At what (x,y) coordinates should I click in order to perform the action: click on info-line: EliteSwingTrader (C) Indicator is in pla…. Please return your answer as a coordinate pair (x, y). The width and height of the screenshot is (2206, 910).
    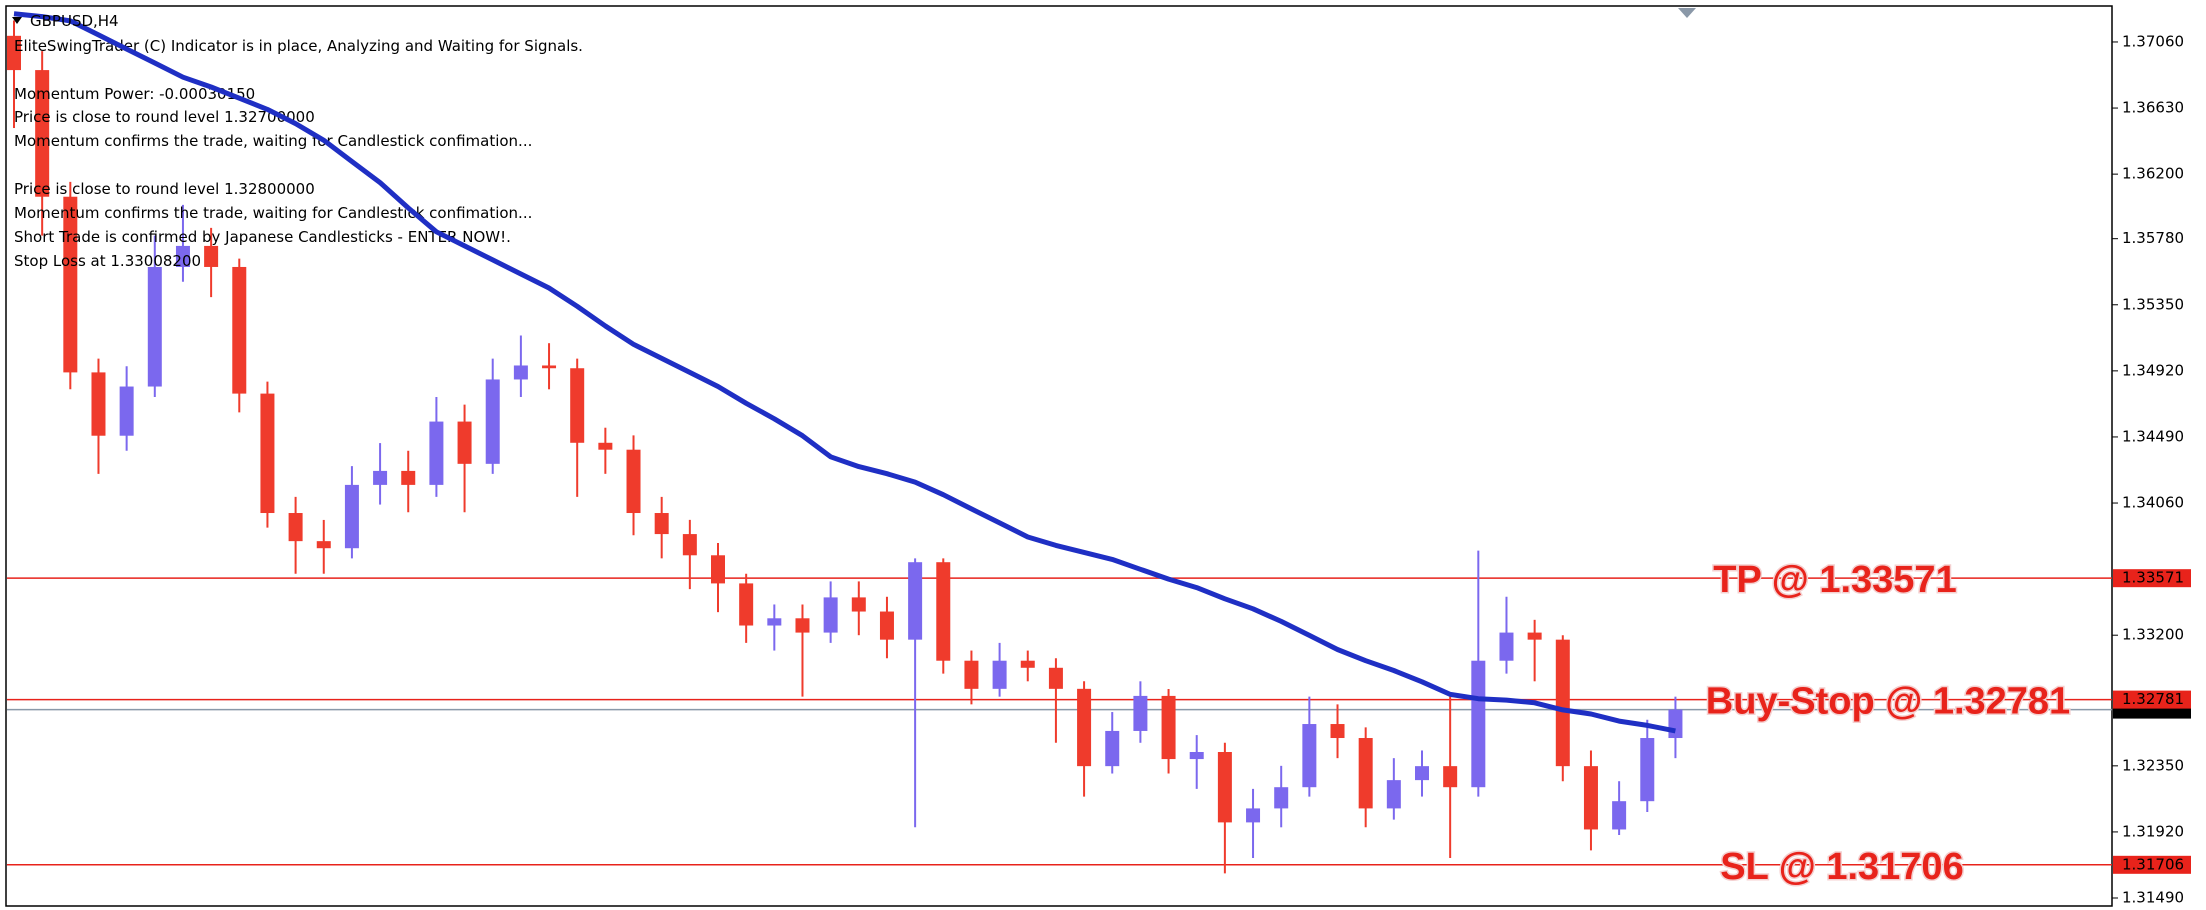
    Looking at the image, I should click on (298, 46).